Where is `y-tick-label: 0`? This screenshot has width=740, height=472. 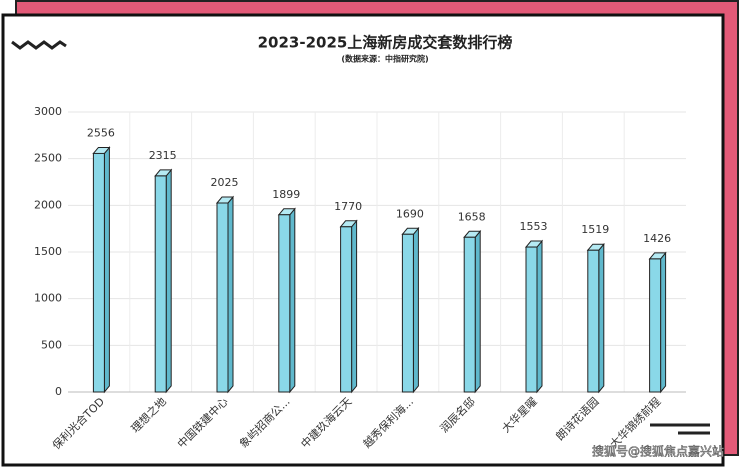 y-tick-label: 0 is located at coordinates (58, 391).